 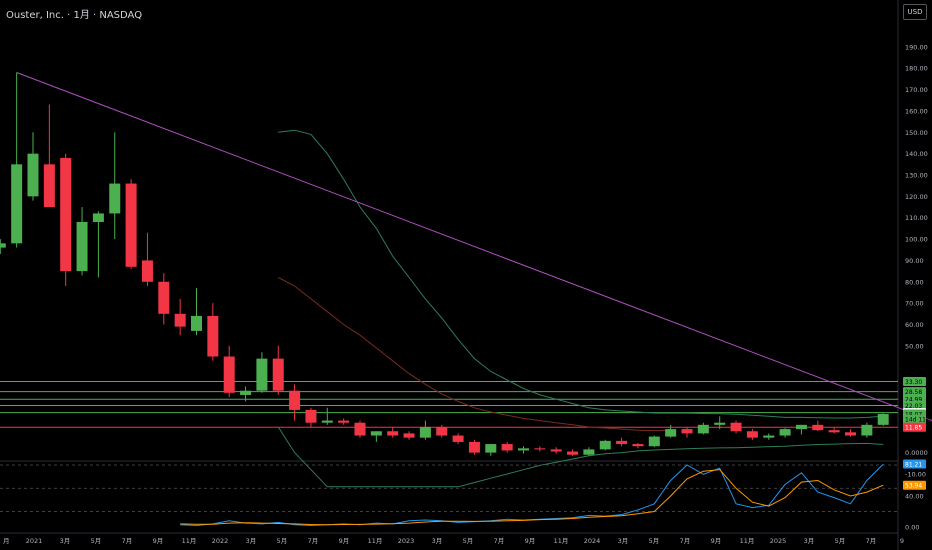 What do you see at coordinates (914, 304) in the screenshot?
I see `price-tick-label: 70.00` at bounding box center [914, 304].